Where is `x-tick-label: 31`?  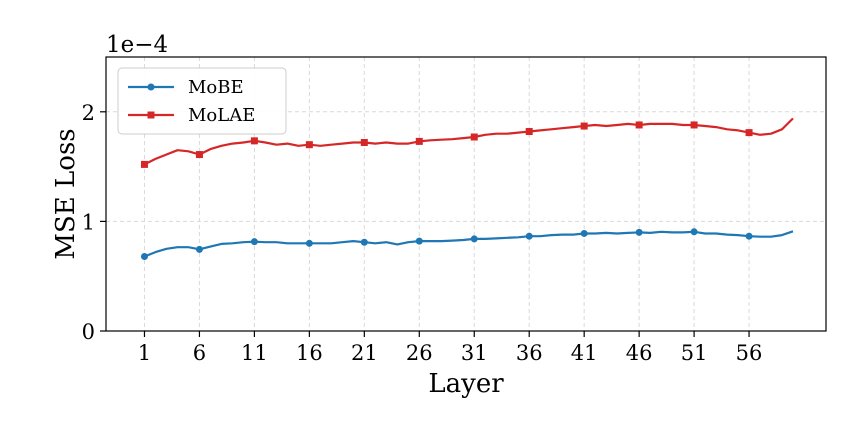 x-tick-label: 31 is located at coordinates (474, 353).